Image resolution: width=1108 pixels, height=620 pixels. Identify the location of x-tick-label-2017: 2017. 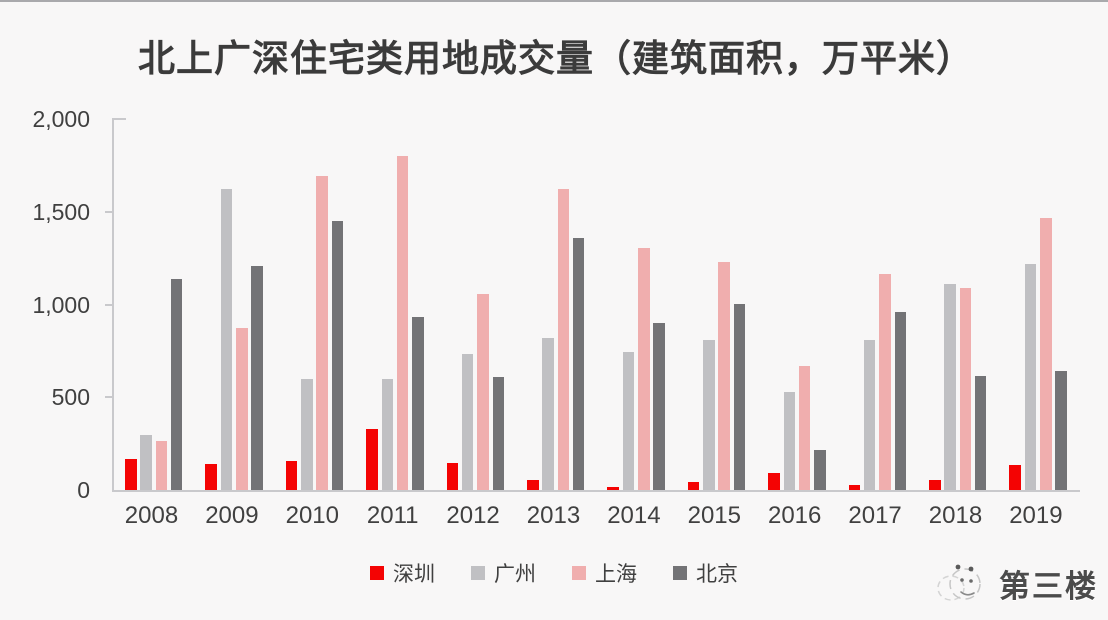
(875, 515).